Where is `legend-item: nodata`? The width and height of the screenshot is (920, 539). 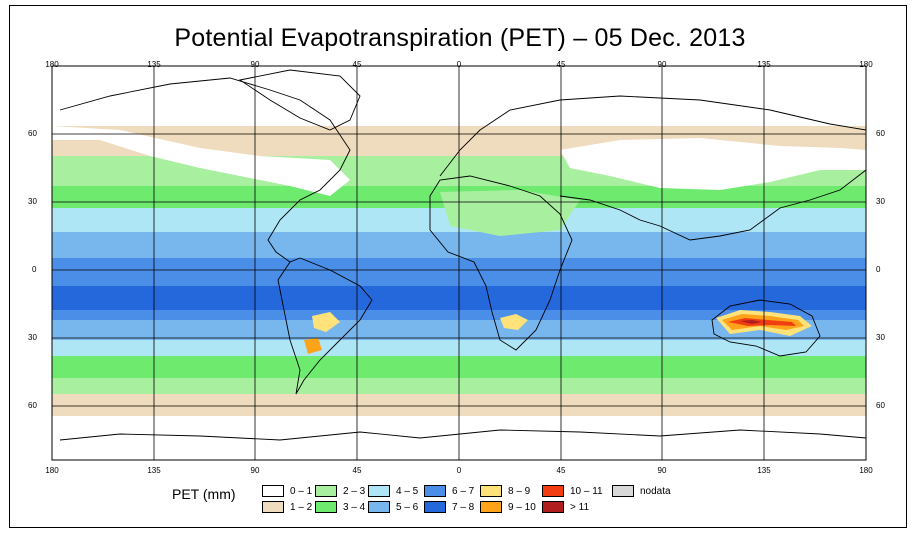 legend-item: nodata is located at coordinates (641, 491).